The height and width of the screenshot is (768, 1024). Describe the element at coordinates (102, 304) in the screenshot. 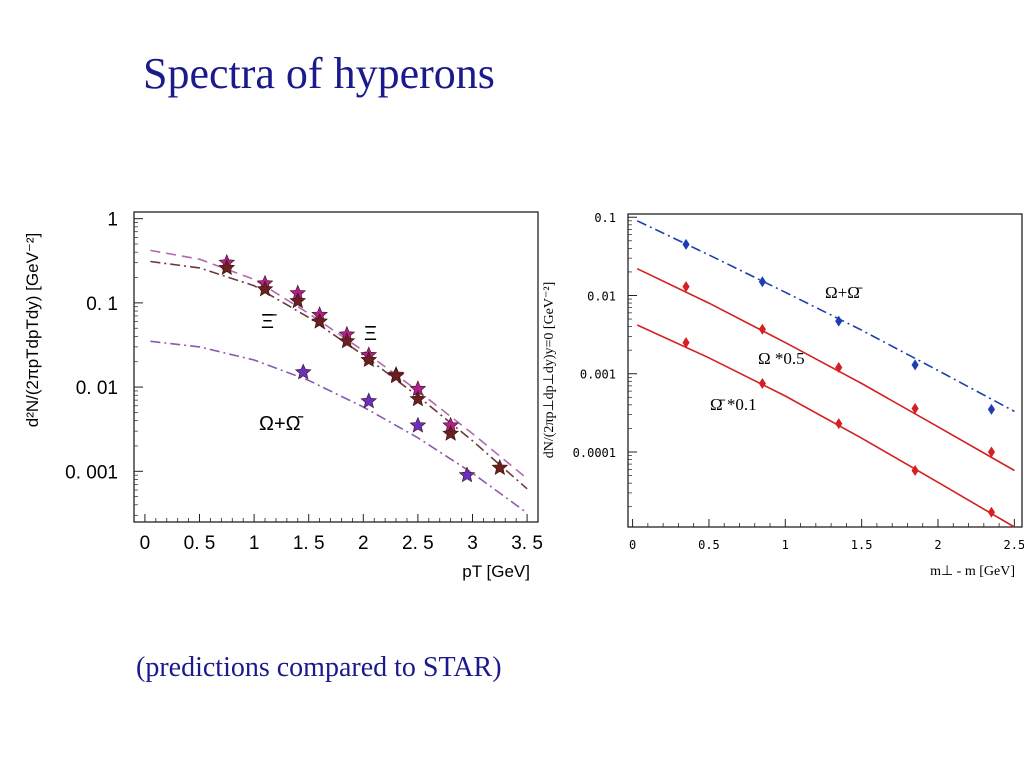

I see `y-tick-label: 0. 1` at that location.